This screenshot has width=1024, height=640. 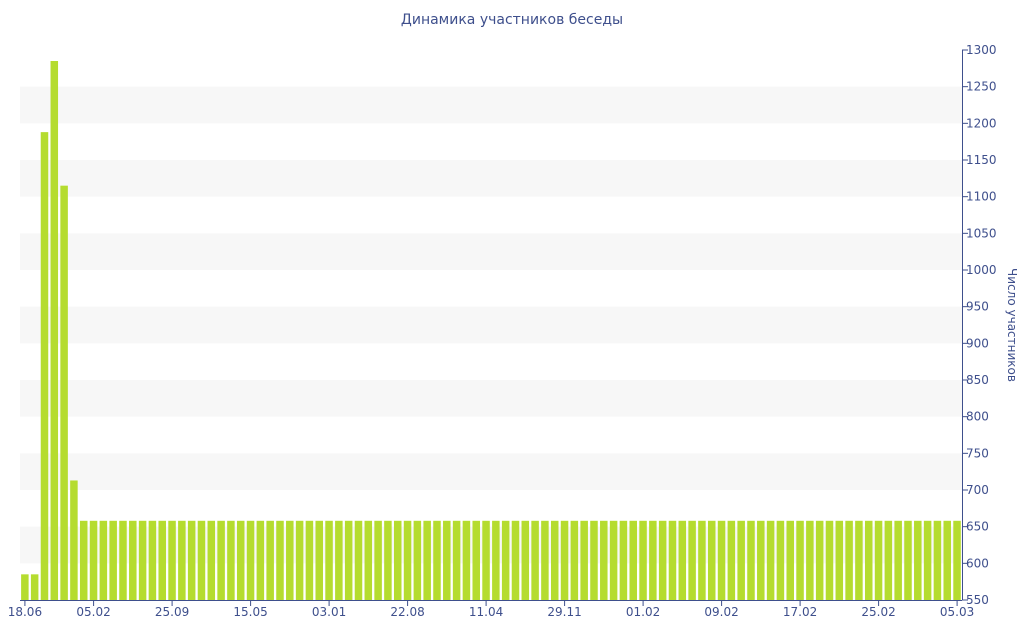 What do you see at coordinates (977, 380) in the screenshot?
I see `y-tick-label: 850` at bounding box center [977, 380].